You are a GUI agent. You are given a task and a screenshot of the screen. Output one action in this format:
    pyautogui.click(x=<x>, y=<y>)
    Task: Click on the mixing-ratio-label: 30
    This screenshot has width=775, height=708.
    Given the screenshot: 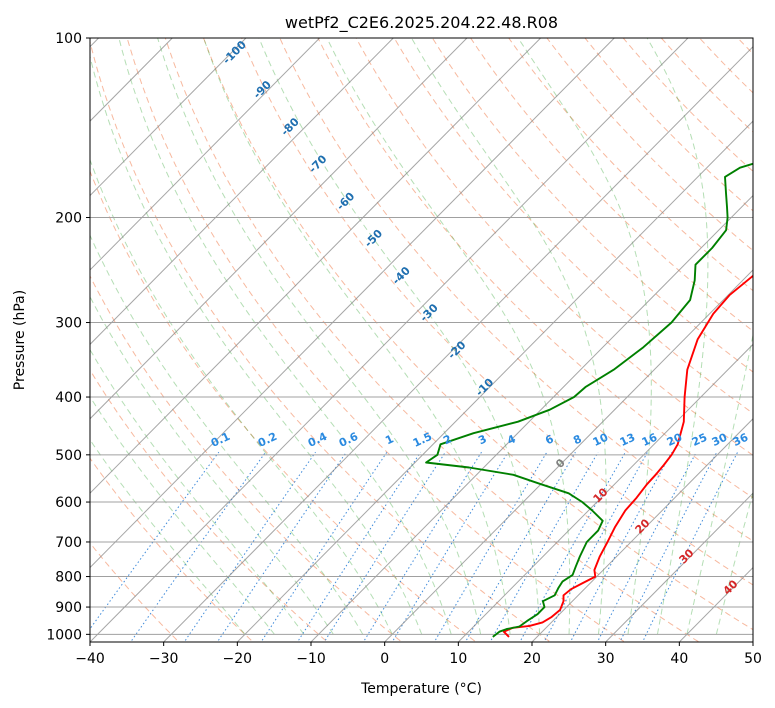 What is the action you would take?
    pyautogui.click(x=720, y=440)
    